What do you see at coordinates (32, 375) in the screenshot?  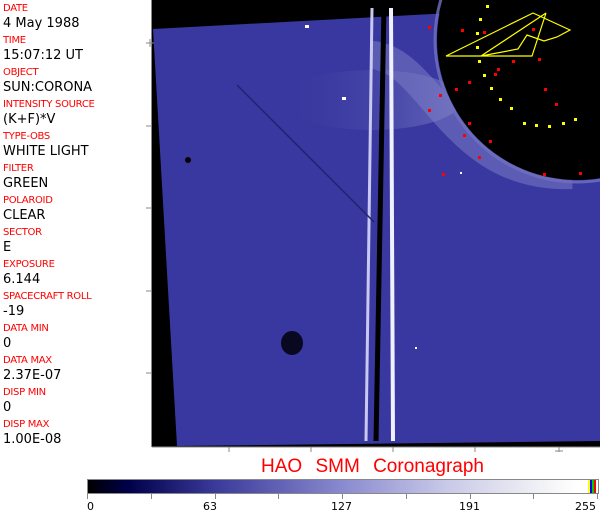 I see `info-value: 2.37E-07` at bounding box center [32, 375].